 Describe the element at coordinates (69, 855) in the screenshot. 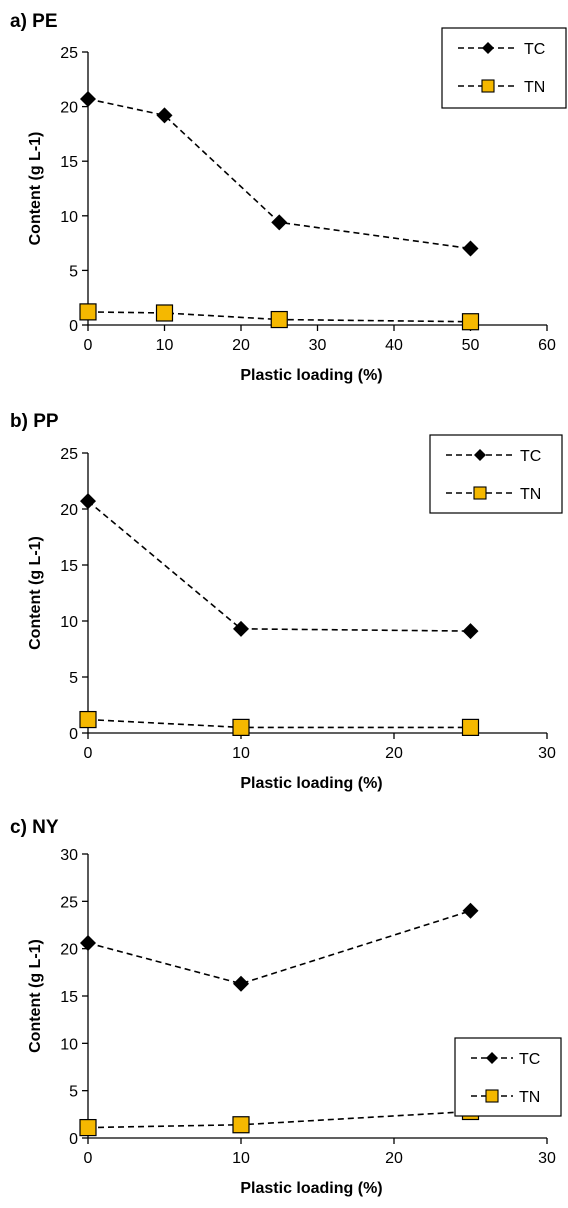

I see `y-tick-label: 30` at that location.